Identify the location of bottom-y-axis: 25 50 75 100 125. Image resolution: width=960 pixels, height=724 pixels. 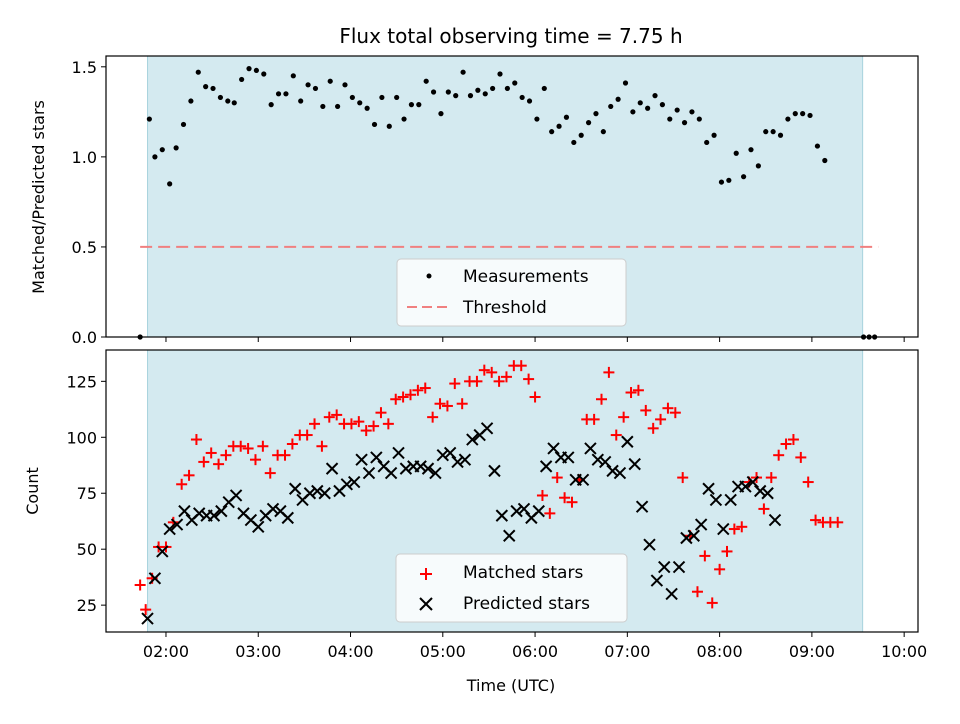
(86, 493).